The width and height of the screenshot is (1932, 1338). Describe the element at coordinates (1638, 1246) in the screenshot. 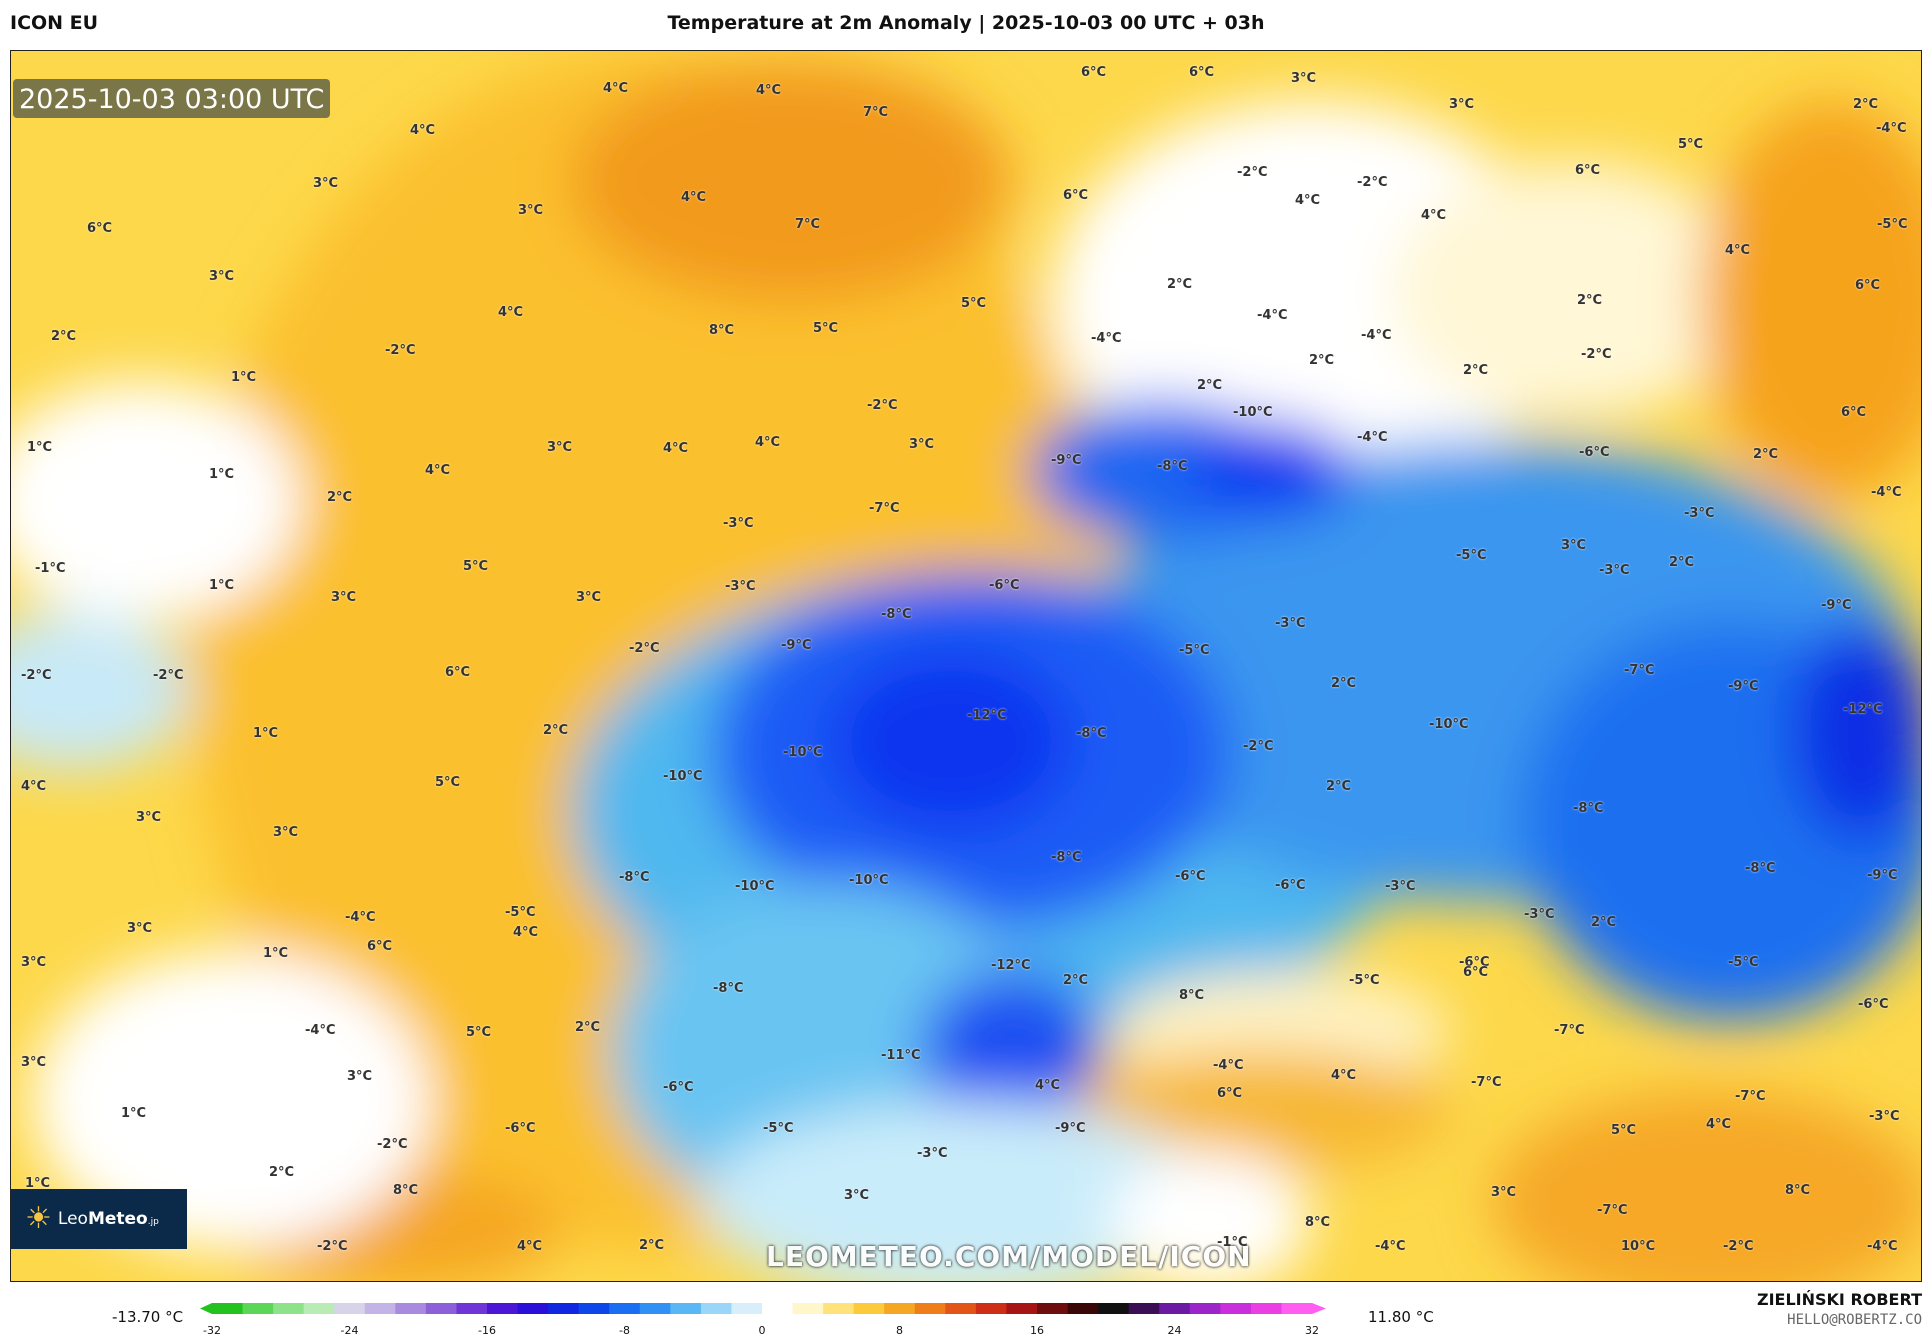

I see `temperature-label: 10°C` at that location.